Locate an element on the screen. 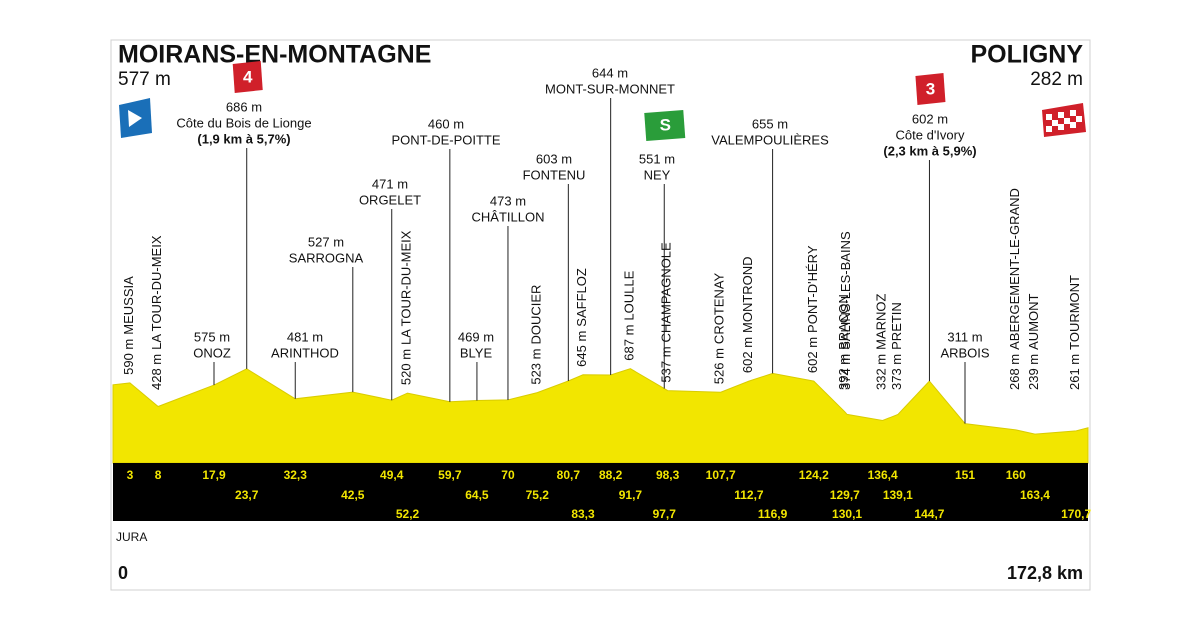  climb-badge is located at coordinates (247, 77).